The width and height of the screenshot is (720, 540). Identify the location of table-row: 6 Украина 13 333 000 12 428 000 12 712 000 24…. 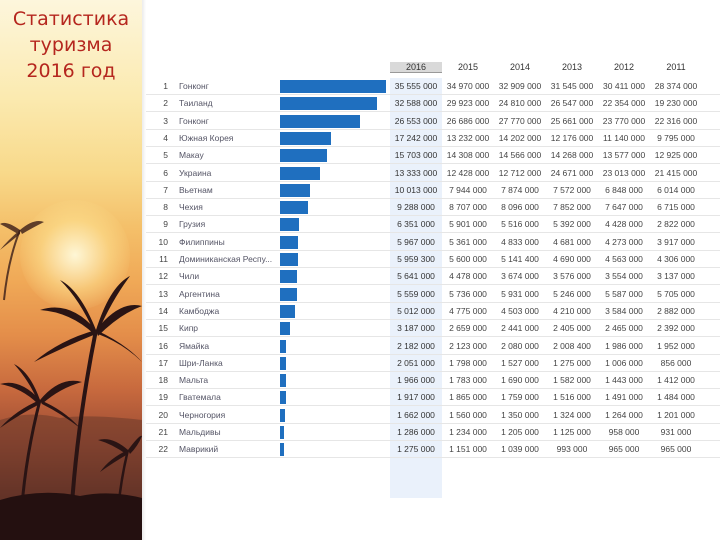
(433, 173).